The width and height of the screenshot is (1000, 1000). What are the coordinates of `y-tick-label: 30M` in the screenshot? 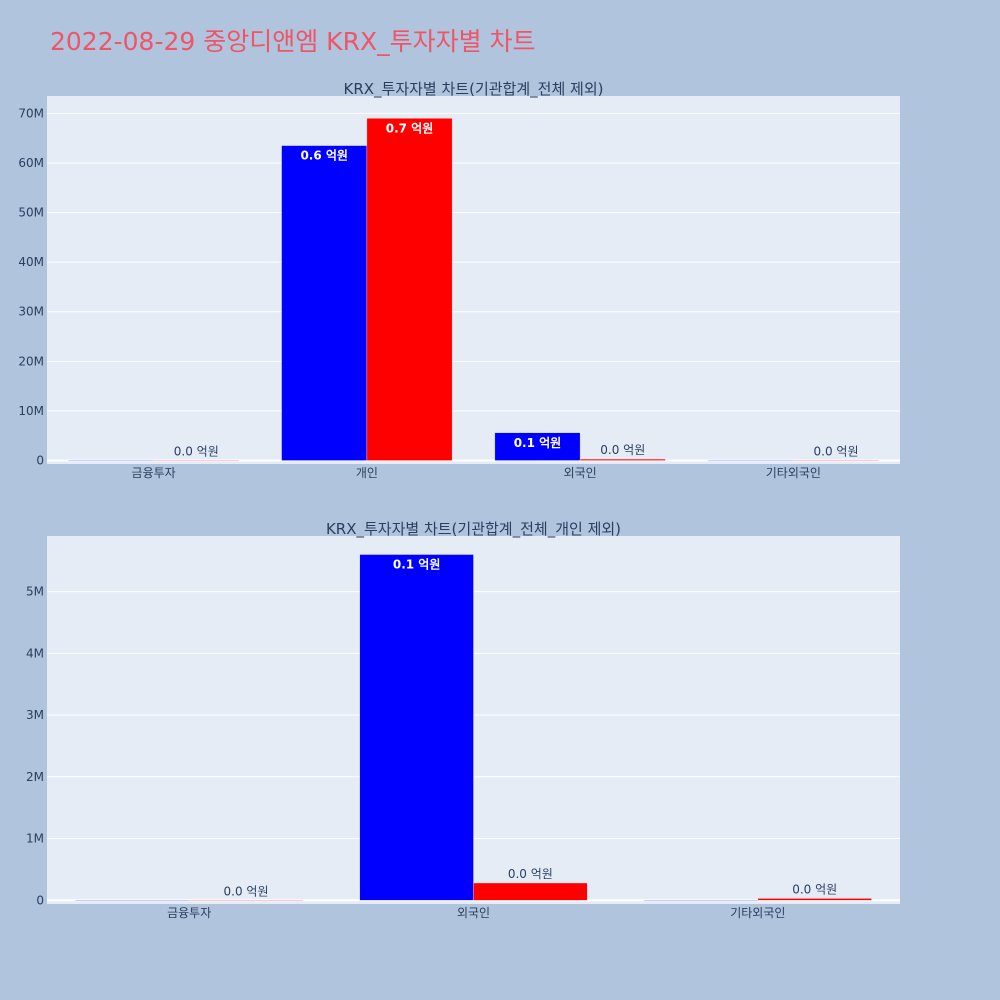 It's located at (31, 312).